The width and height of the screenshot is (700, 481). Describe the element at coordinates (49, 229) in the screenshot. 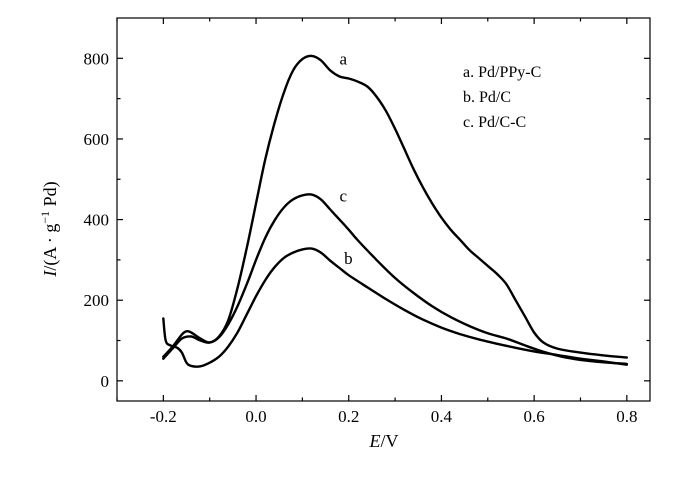

I see `y-axis-title: I/(A · g−1 Pd)` at that location.